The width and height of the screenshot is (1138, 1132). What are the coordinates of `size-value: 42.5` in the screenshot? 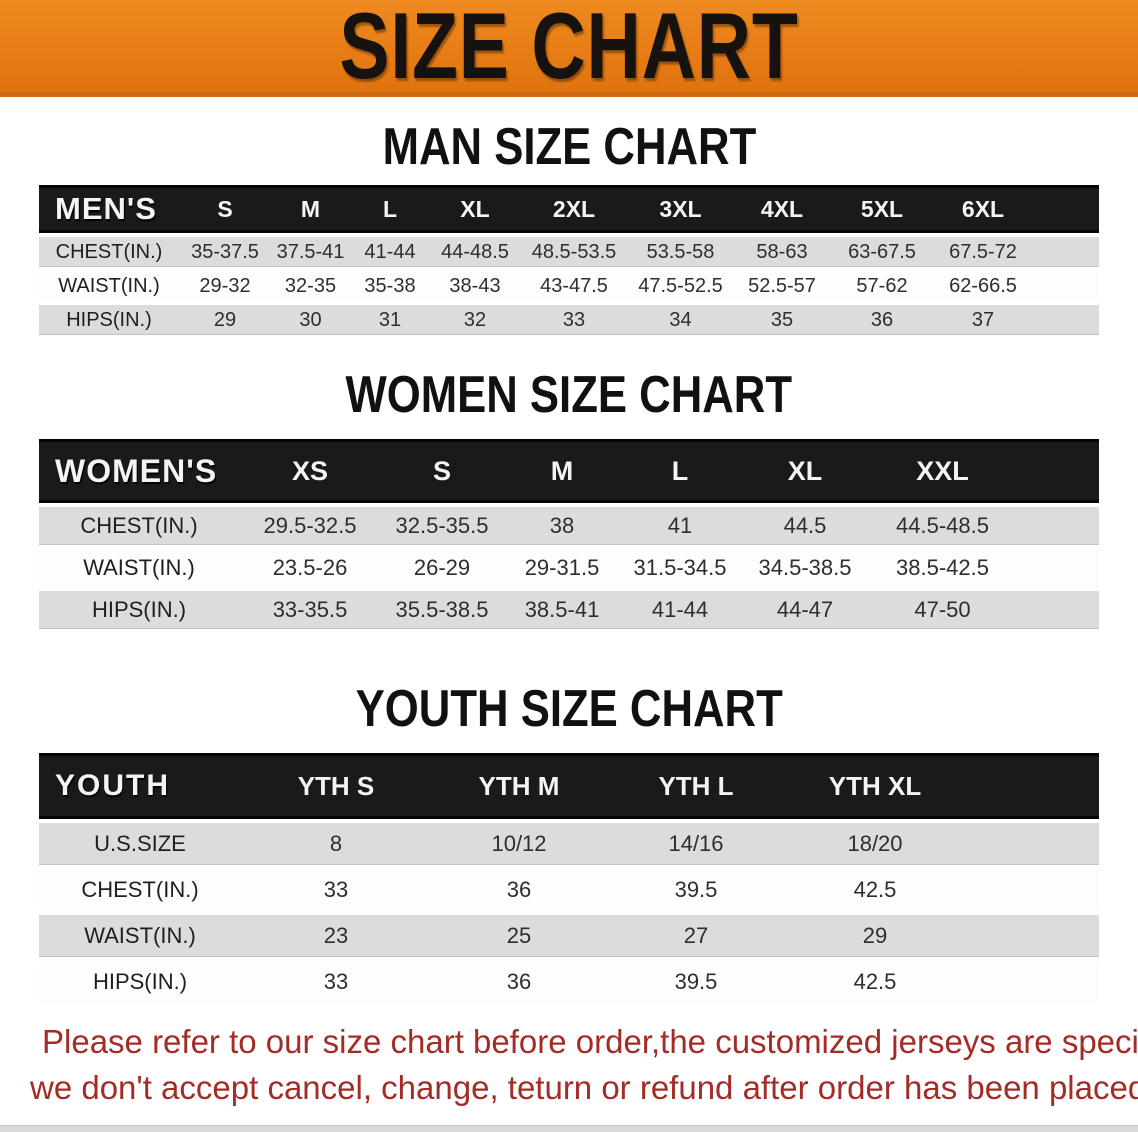 It's located at (875, 981).